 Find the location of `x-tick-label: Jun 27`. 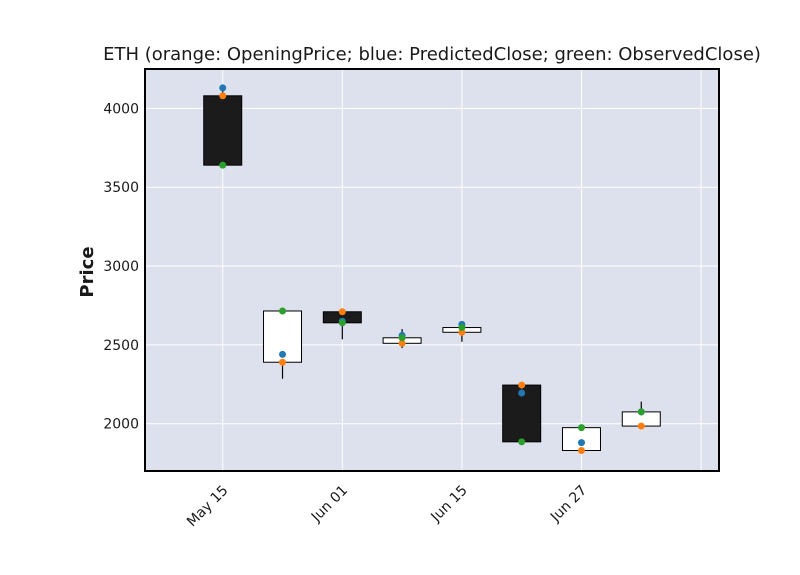

x-tick-label: Jun 27 is located at coordinates (568, 504).